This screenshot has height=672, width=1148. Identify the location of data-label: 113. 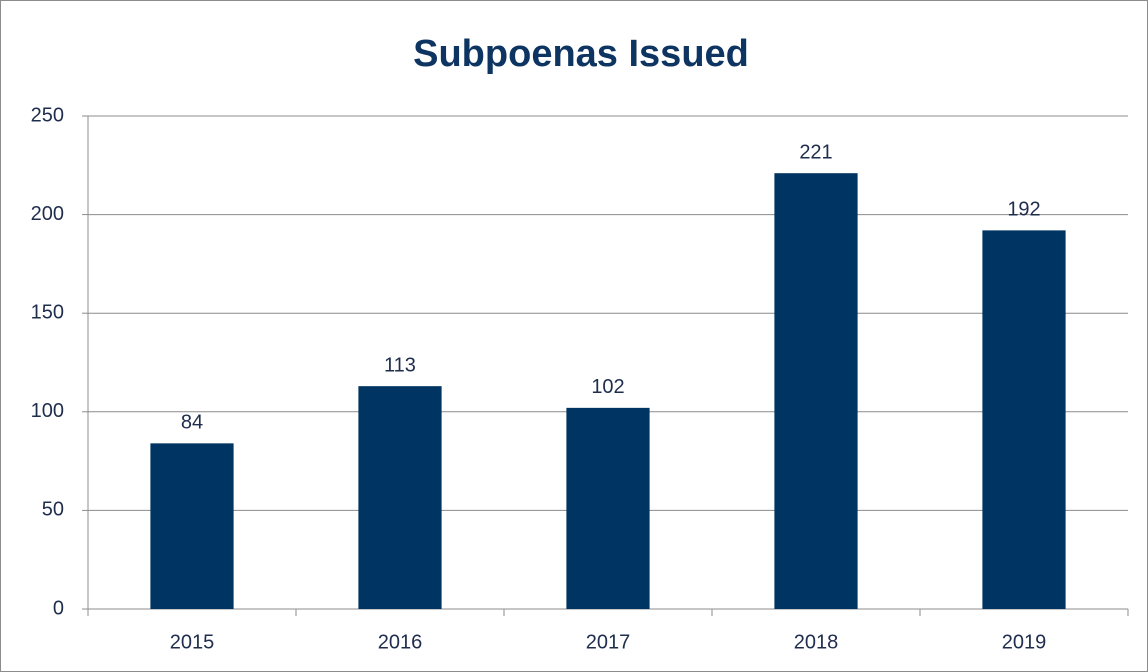
(400, 365).